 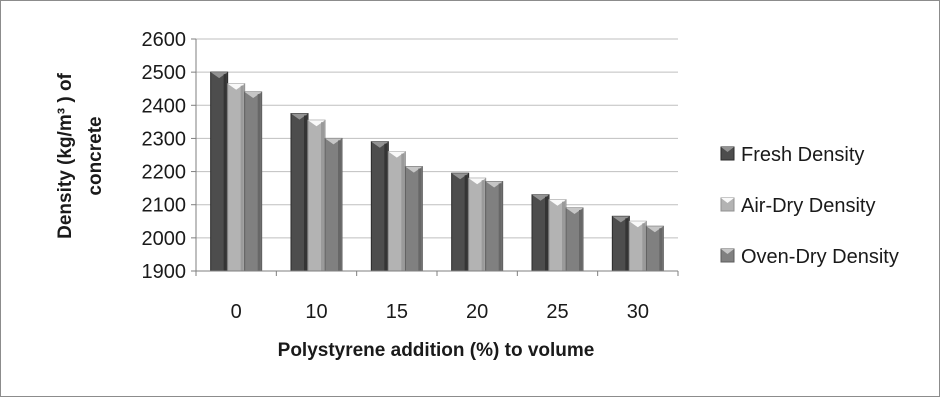 I want to click on legend-label: Oven-Dry Density, so click(x=820, y=257).